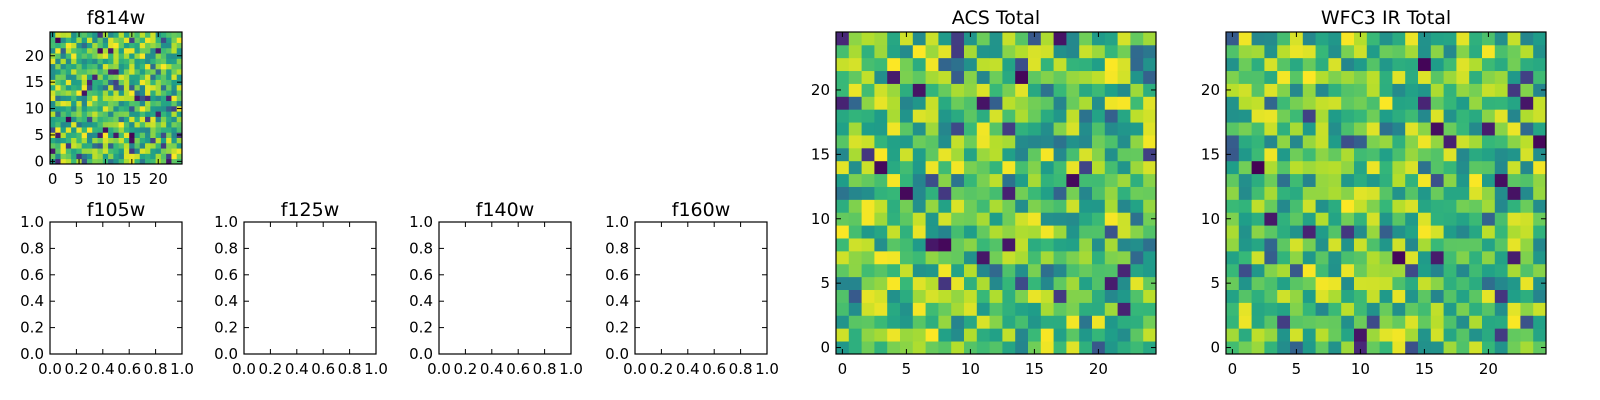  Describe the element at coordinates (34, 56) in the screenshot. I see `y-tick-label: 20` at that location.